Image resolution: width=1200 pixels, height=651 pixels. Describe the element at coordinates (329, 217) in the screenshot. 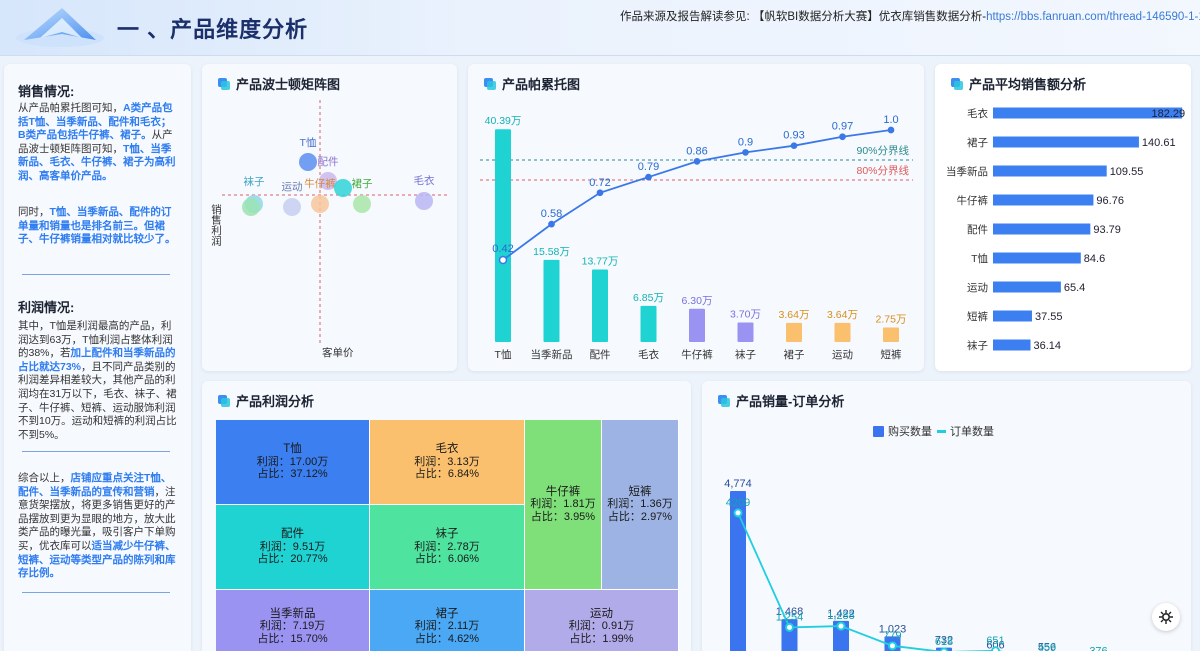

I see `bcg-panel: 产品波士顿矩阵图 客单价 销售利润 T恤 配件 袜子 运动 牛仔裤 裙子 毛衣` at that location.